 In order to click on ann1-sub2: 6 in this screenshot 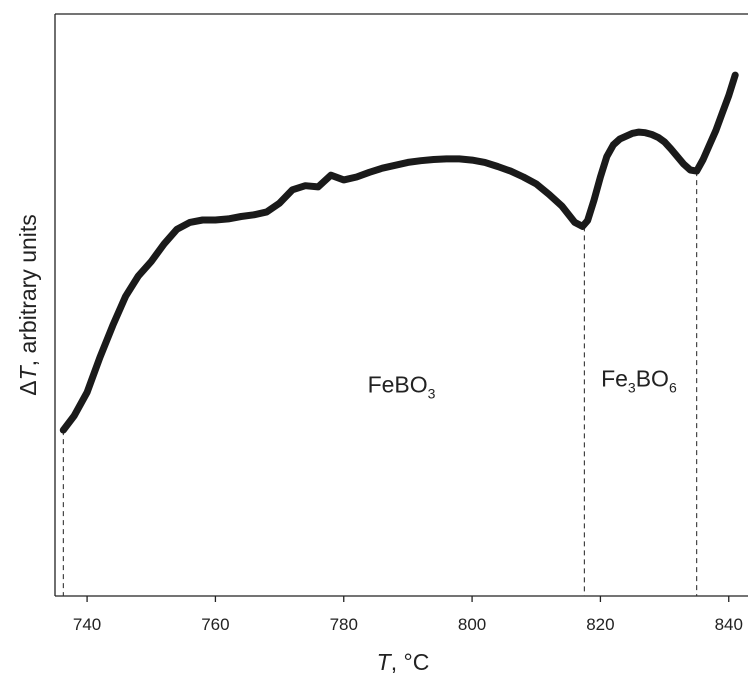, I will do `click(673, 387)`.